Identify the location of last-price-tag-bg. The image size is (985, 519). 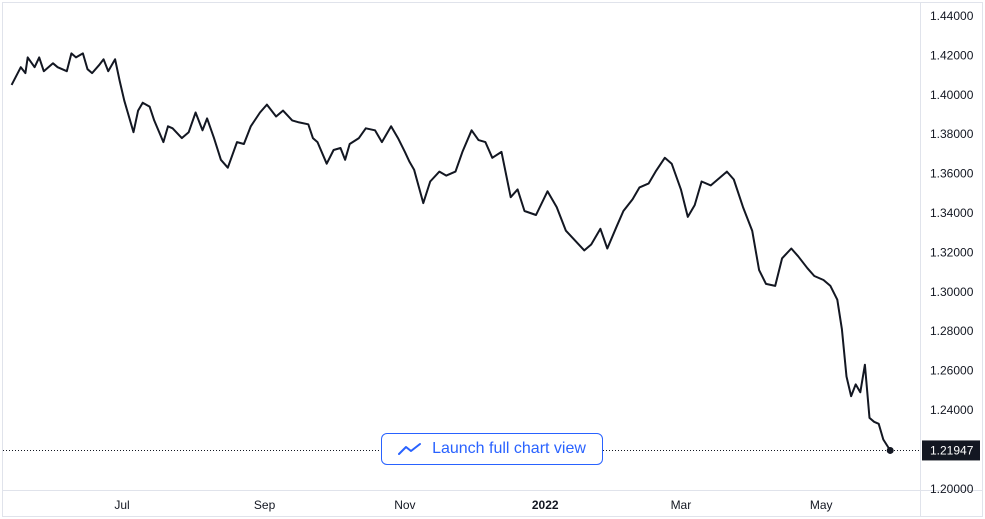
(951, 450).